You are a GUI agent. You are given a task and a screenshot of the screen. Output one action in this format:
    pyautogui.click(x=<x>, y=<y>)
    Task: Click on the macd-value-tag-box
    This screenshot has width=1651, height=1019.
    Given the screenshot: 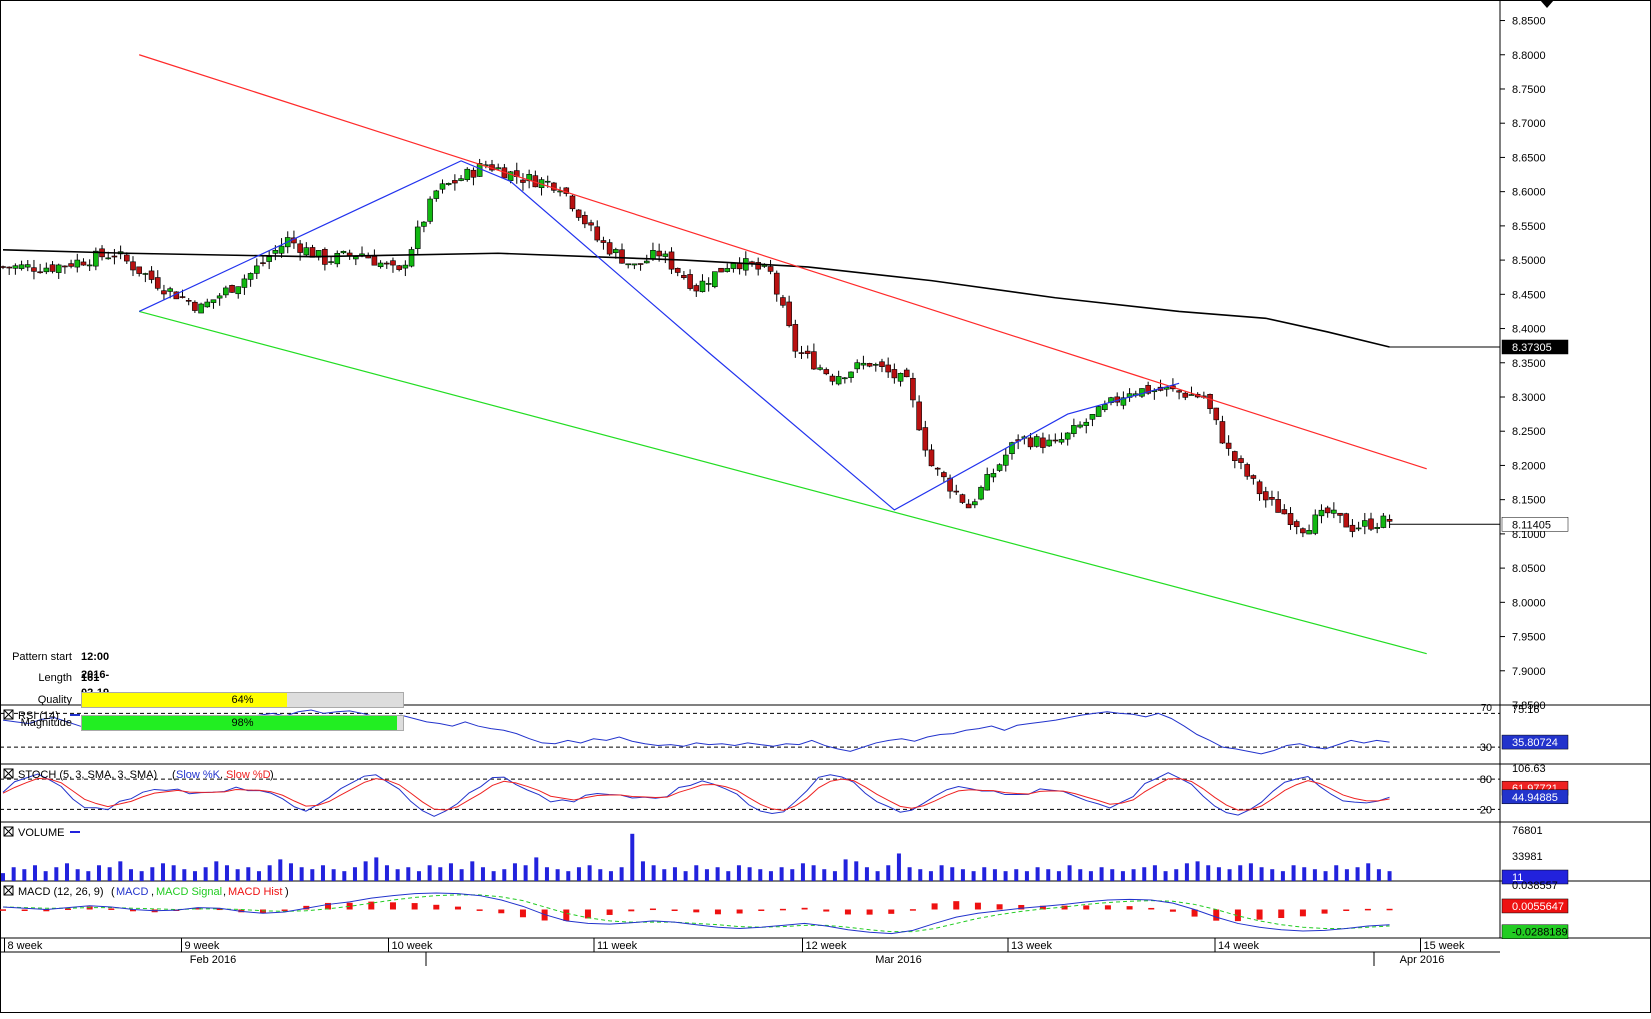 What is the action you would take?
    pyautogui.click(x=1535, y=931)
    